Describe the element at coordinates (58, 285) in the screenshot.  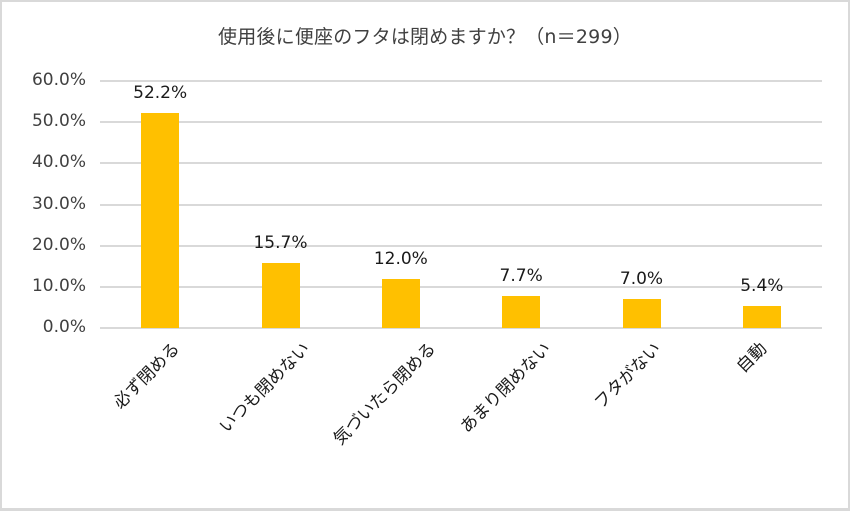
I see `y-tick-label: 10.0%` at that location.